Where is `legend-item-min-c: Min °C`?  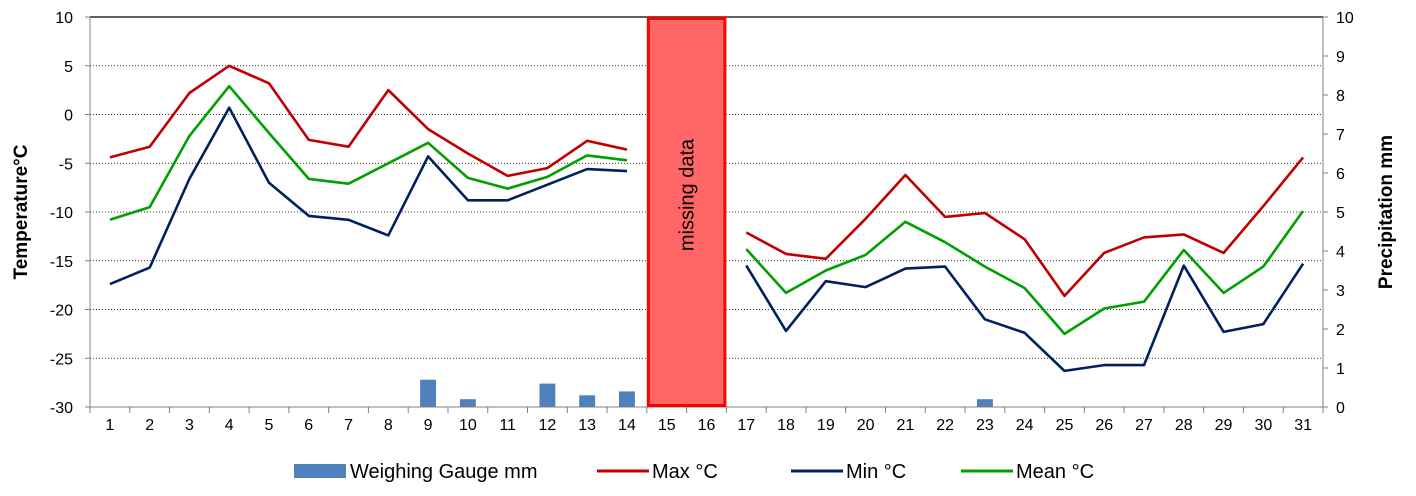 legend-item-min-c: Min °C is located at coordinates (848, 472).